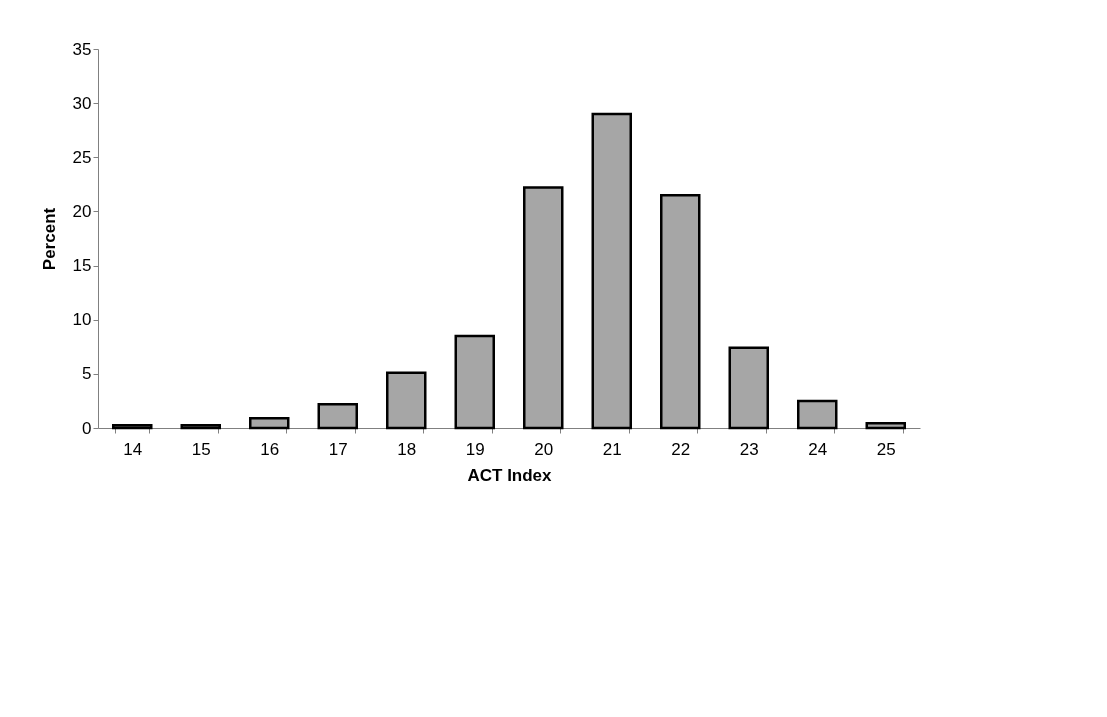  Describe the element at coordinates (133, 449) in the screenshot. I see `x-tick-label: 14` at that location.